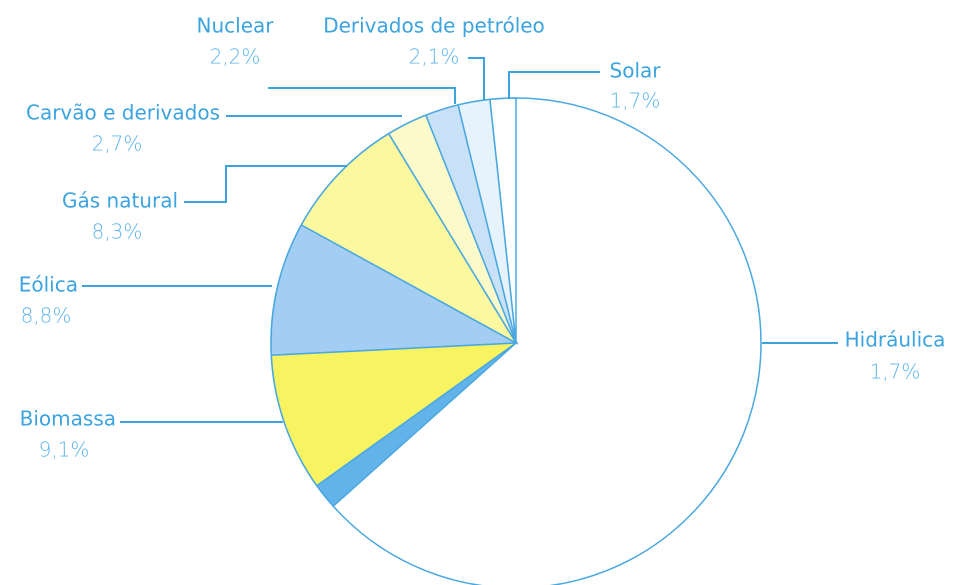 The height and width of the screenshot is (585, 956). Describe the element at coordinates (636, 71) in the screenshot. I see `slice-label: Solar` at that location.